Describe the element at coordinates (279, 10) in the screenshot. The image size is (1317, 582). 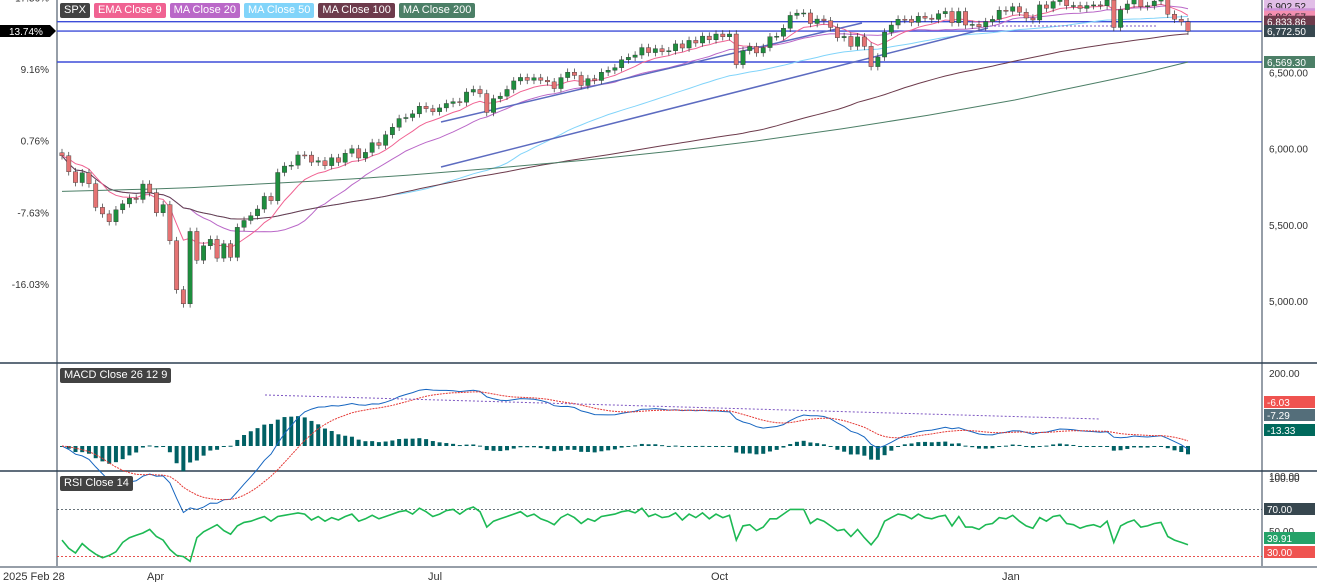
I see `legend-ma50: MA Close 50` at that location.